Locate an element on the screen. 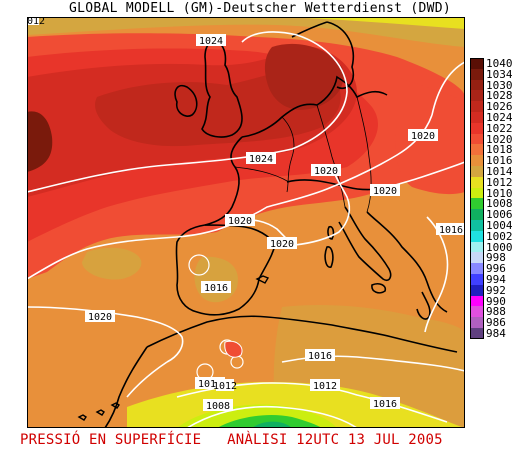 Image resolution: width=520 pixels, height=464 pixels. legend-label: 1024 is located at coordinates (499, 117).